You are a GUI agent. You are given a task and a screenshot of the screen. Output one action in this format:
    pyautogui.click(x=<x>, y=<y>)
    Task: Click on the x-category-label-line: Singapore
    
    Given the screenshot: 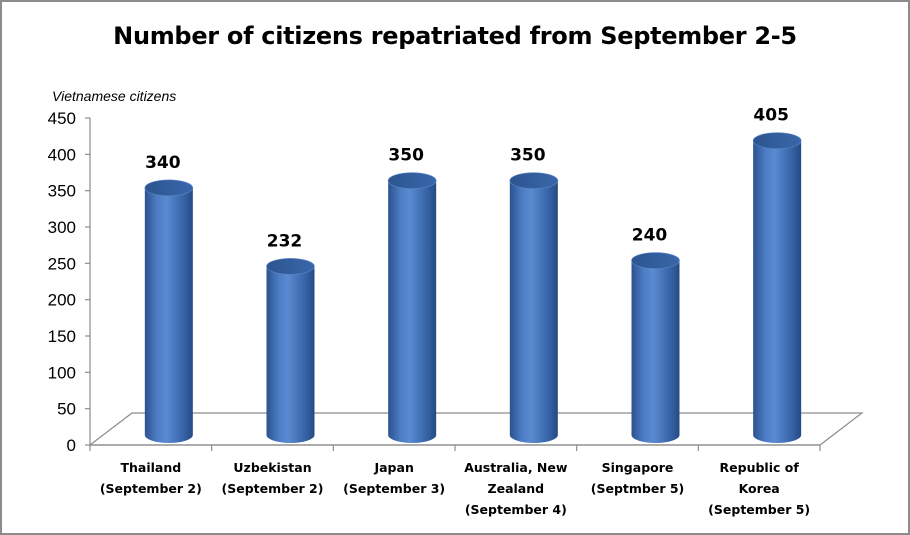 What is the action you would take?
    pyautogui.click(x=638, y=467)
    